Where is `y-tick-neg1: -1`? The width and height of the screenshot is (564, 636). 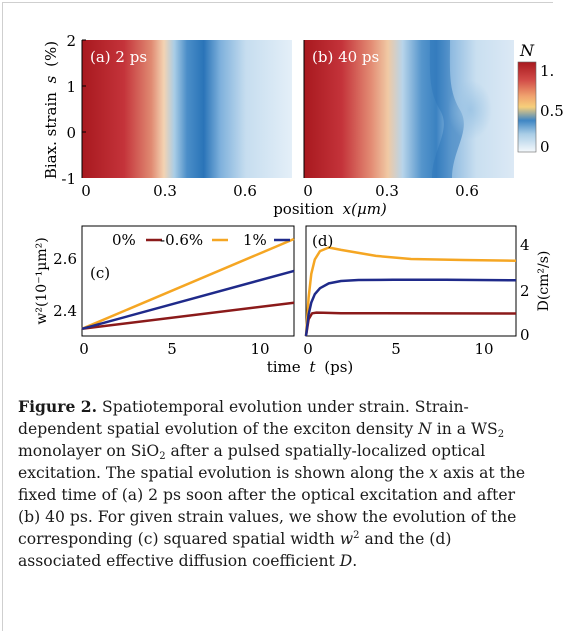 y-tick-neg1: -1 is located at coordinates (68, 179).